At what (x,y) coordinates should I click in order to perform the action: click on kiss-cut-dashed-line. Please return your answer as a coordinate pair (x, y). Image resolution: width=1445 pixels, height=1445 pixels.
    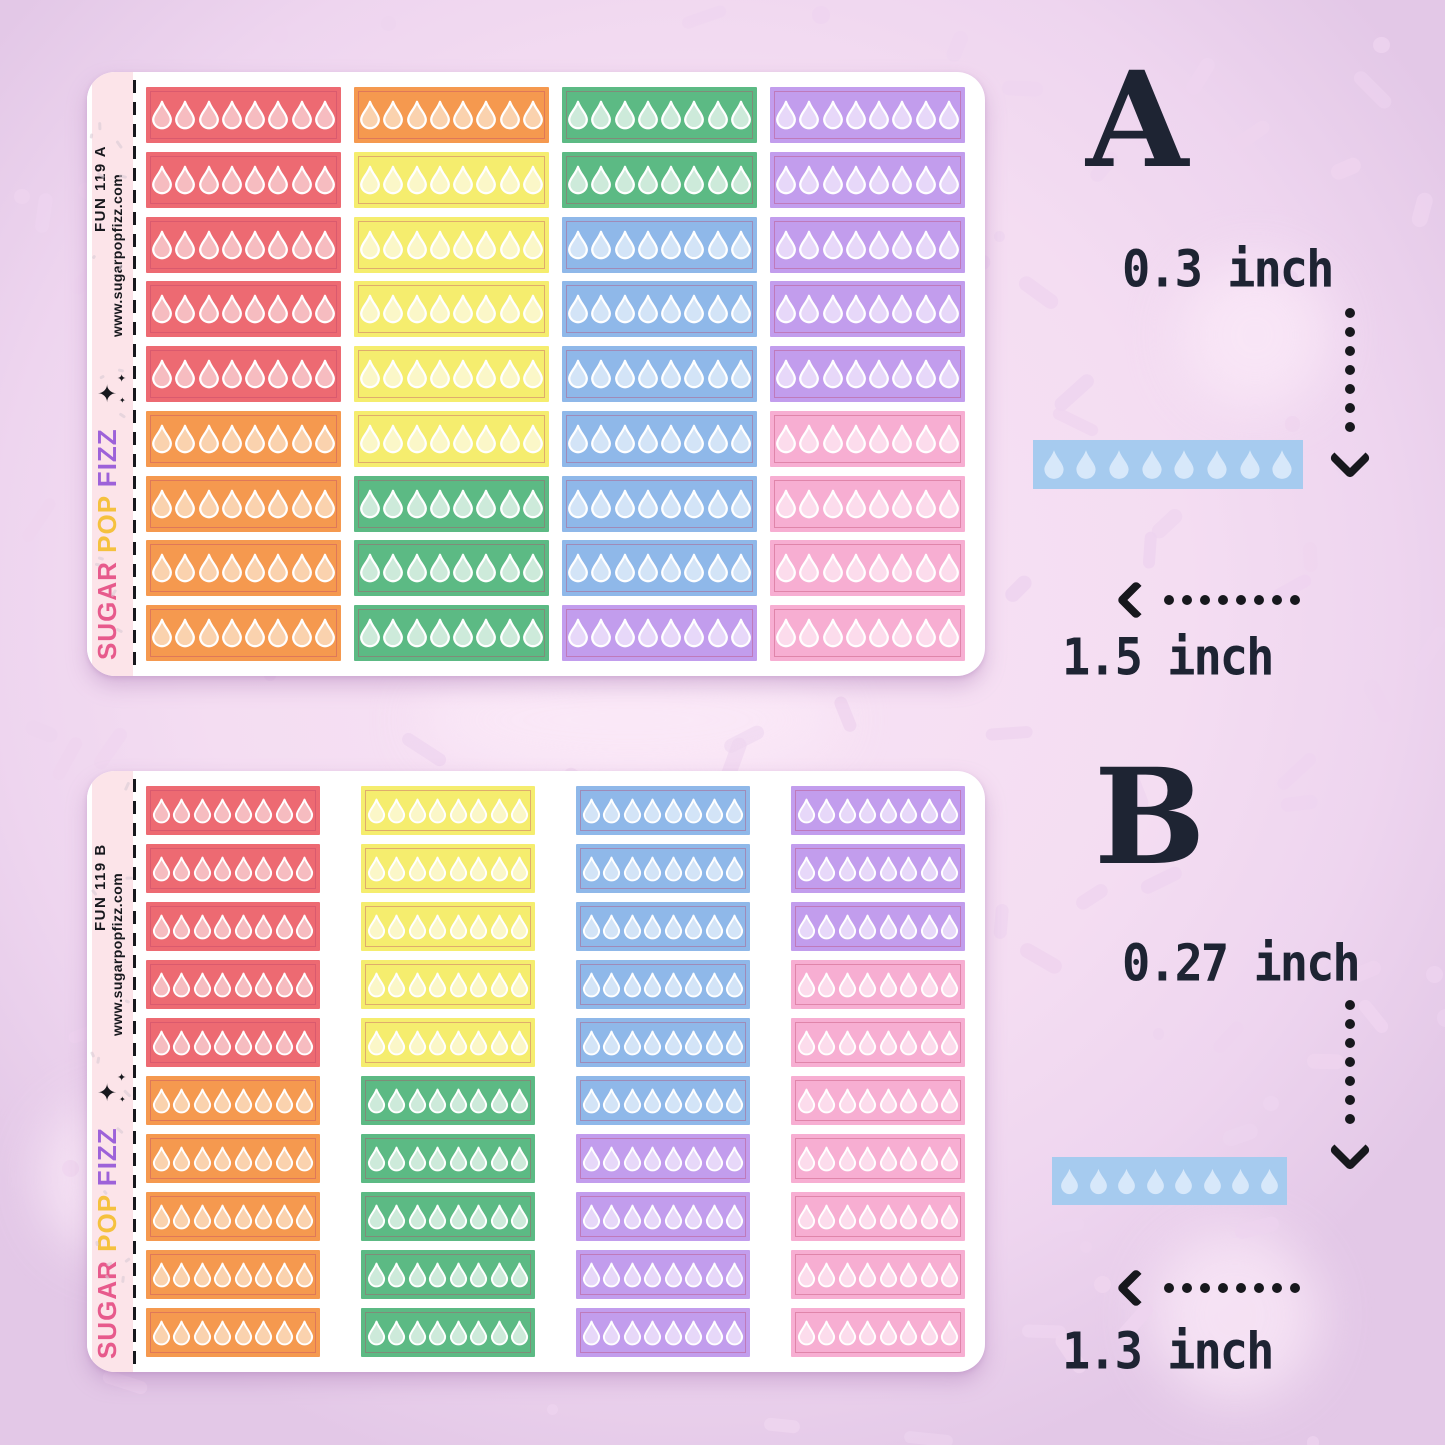
    Looking at the image, I should click on (134, 374).